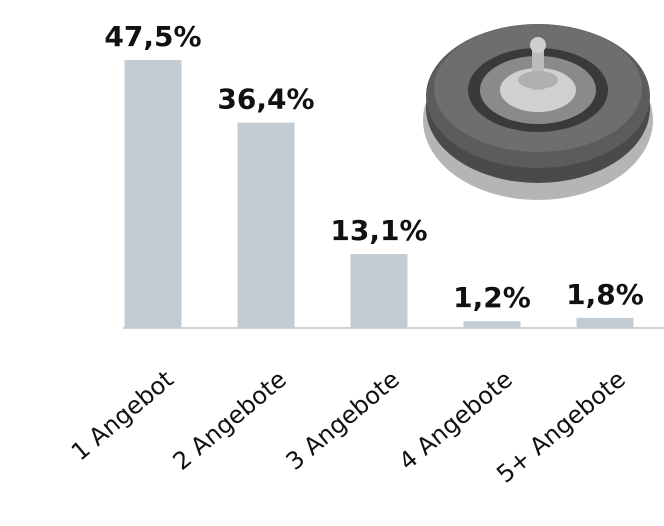  What do you see at coordinates (122, 415) in the screenshot?
I see `x-tick-label: 1 Angebot` at bounding box center [122, 415].